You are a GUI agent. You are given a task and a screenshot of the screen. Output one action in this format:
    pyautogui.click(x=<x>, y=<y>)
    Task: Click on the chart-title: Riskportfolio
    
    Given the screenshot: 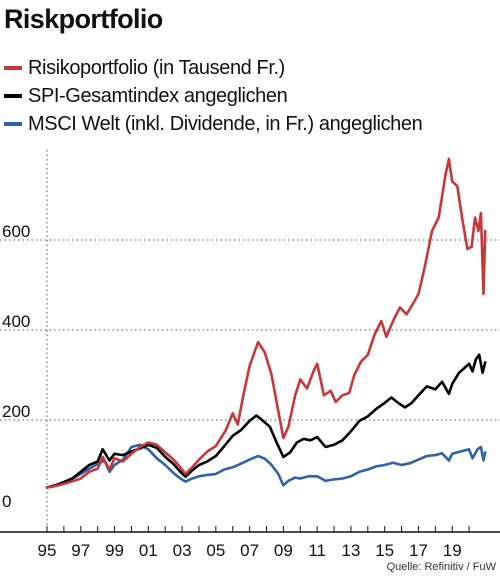 What is the action you would take?
    pyautogui.click(x=83, y=19)
    